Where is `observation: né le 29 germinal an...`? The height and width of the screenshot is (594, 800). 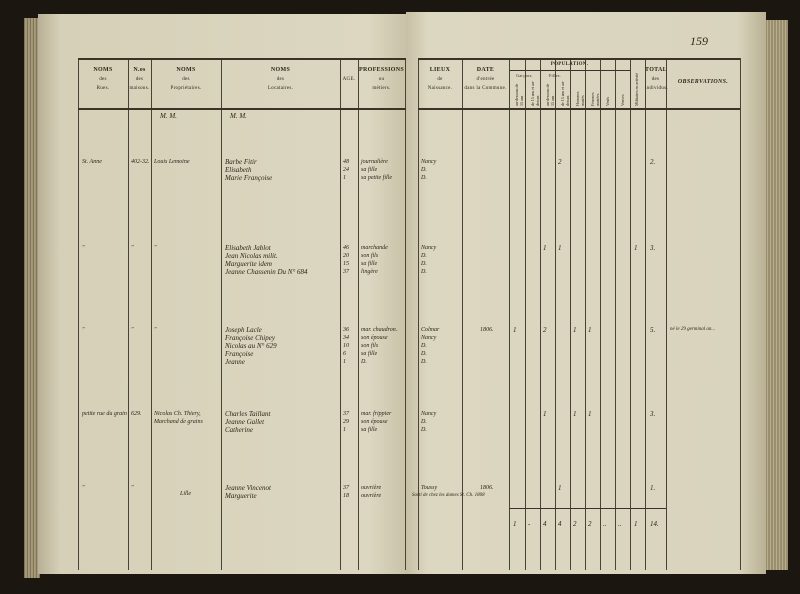 observation: né le 29 germinal an... is located at coordinates (693, 329).